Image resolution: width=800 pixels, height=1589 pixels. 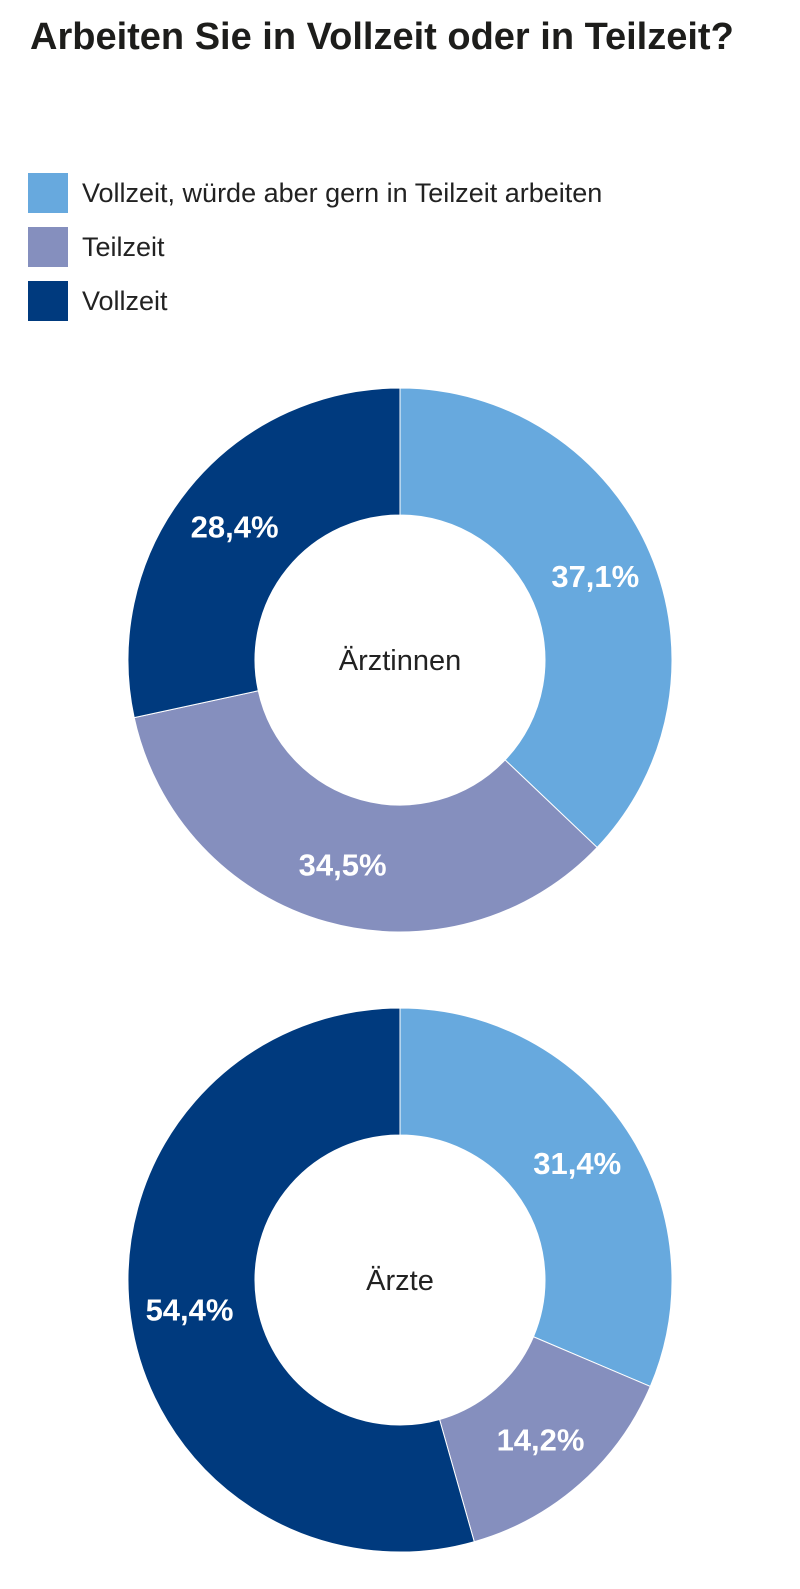 I want to click on legend-item-teilzeit: Teilzeit, so click(x=315, y=247).